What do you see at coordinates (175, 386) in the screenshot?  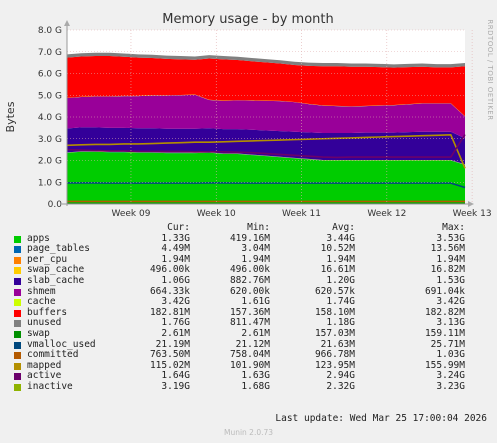 I see `legend-cur-value: 3.19G` at bounding box center [175, 386].